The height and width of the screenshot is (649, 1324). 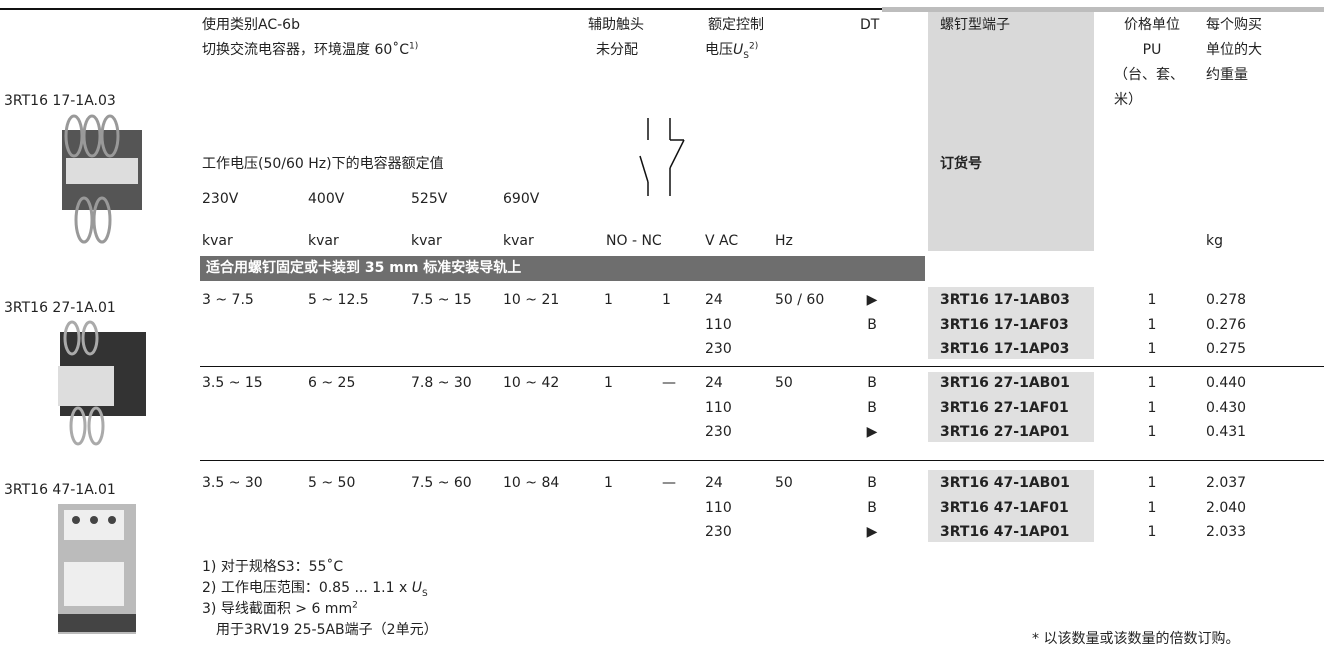 What do you see at coordinates (722, 241) in the screenshot?
I see `header-text: V AC` at bounding box center [722, 241].